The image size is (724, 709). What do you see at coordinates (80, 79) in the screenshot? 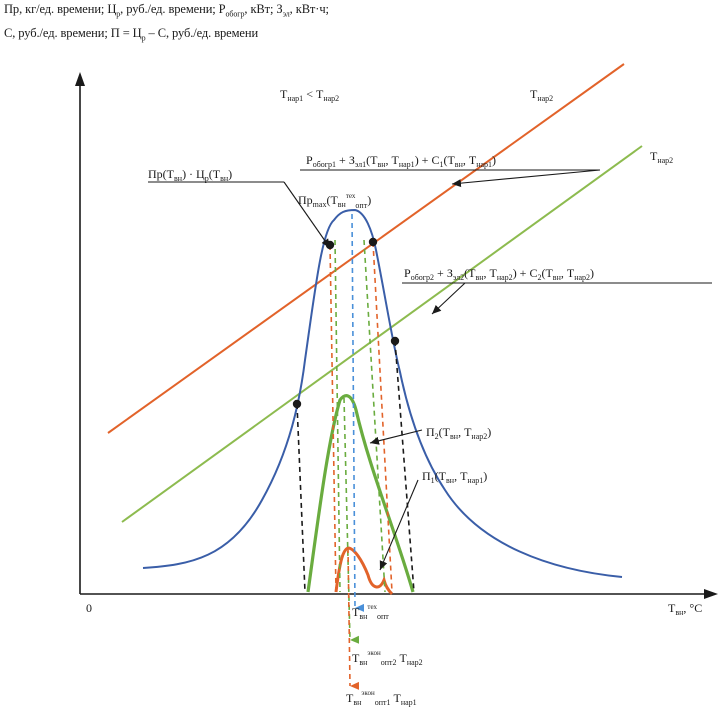
I see `y-axis-arrow-icon` at bounding box center [80, 79].